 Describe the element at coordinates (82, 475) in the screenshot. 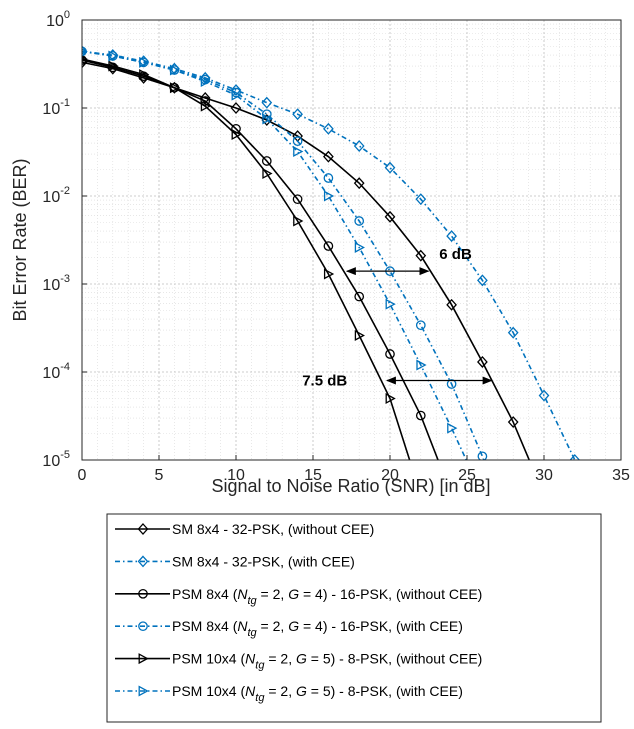

I see `x-tick-label: 0` at that location.